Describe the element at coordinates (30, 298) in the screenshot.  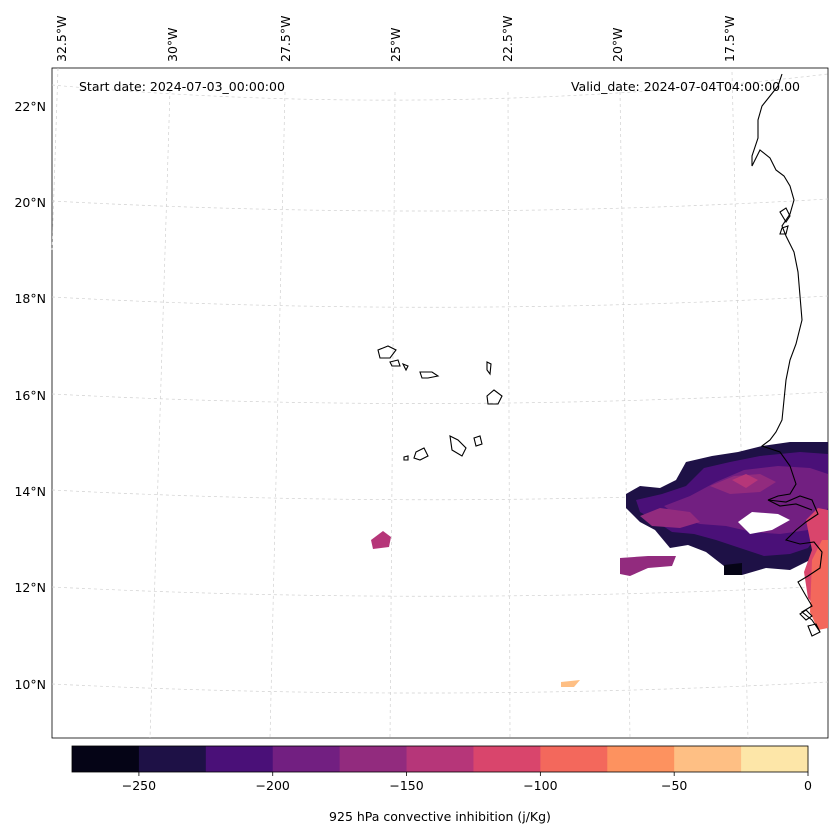
I see `lat-label-18n: 18°N` at that location.